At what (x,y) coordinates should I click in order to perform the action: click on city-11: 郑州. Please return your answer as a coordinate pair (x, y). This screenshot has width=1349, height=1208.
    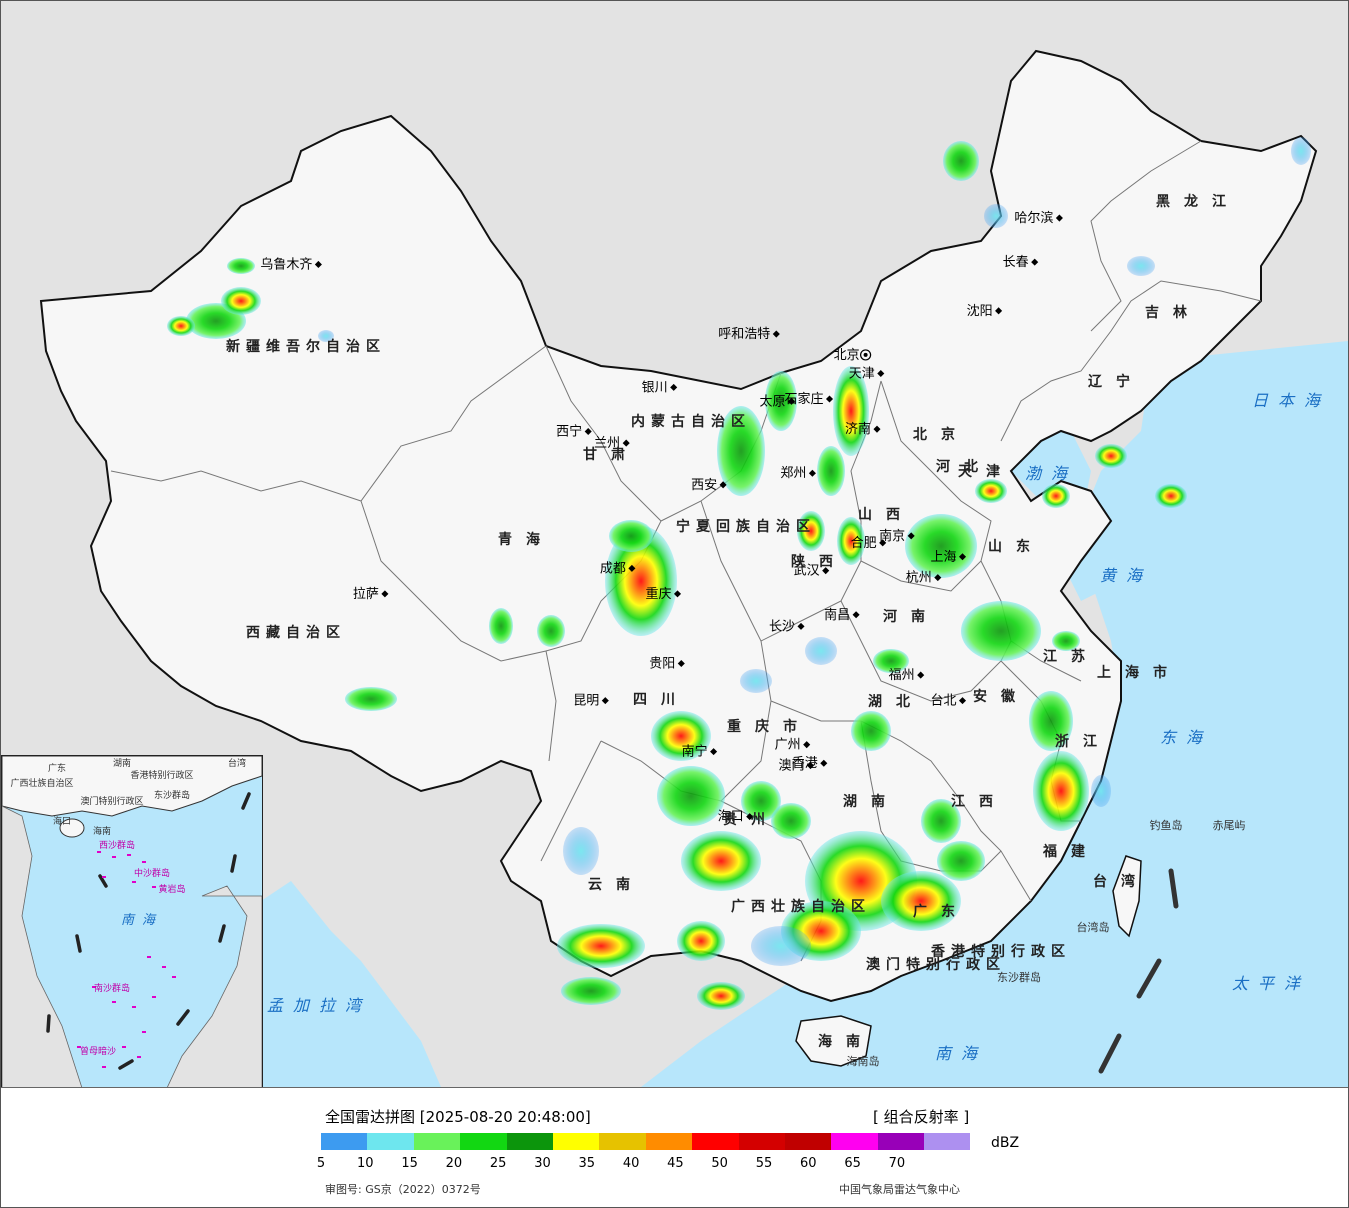
    Looking at the image, I should click on (798, 473).